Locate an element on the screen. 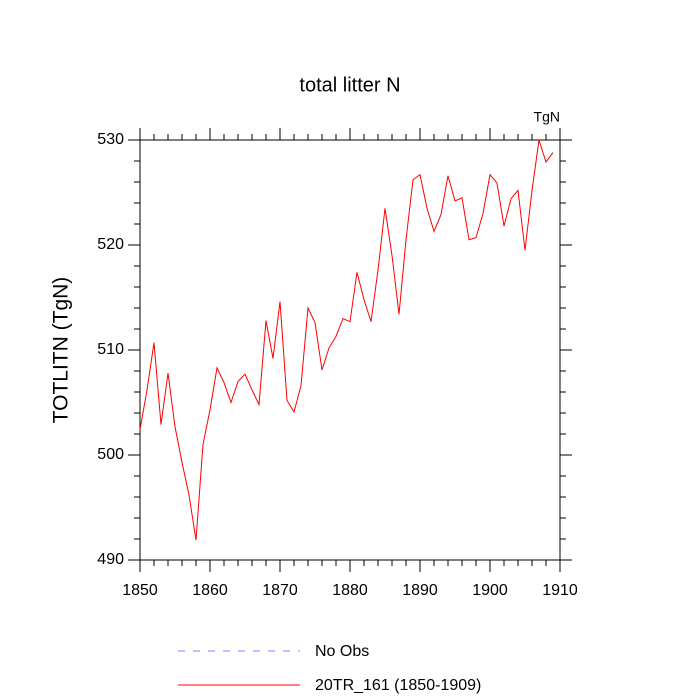 The image size is (700, 700). units-label: TgN is located at coordinates (547, 117).